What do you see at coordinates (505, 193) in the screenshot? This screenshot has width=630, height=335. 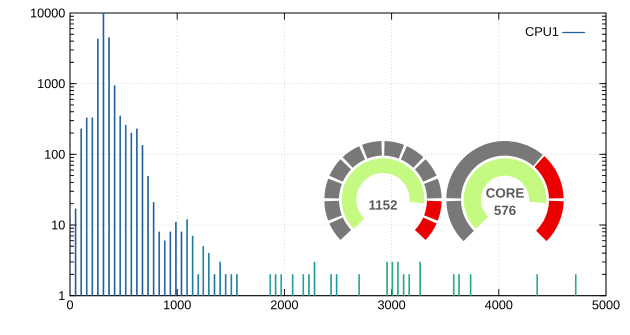 I see `annotation: CORE` at bounding box center [505, 193].